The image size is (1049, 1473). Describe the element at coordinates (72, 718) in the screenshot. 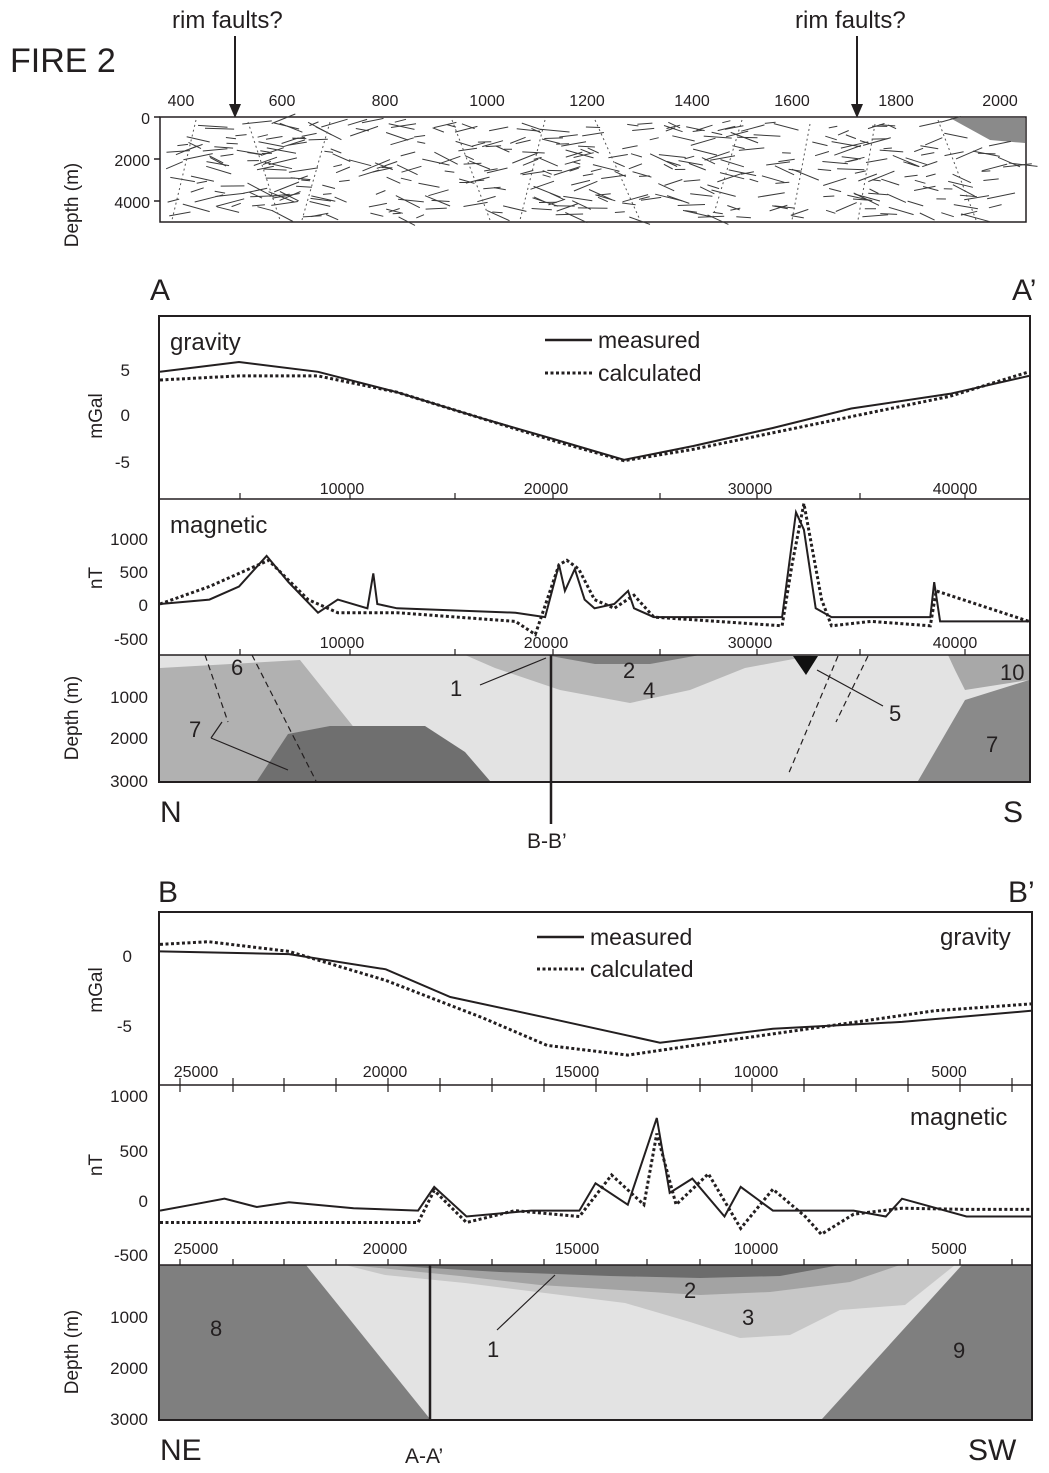

I see `panel-a-depth-label: Depth (m)` at that location.